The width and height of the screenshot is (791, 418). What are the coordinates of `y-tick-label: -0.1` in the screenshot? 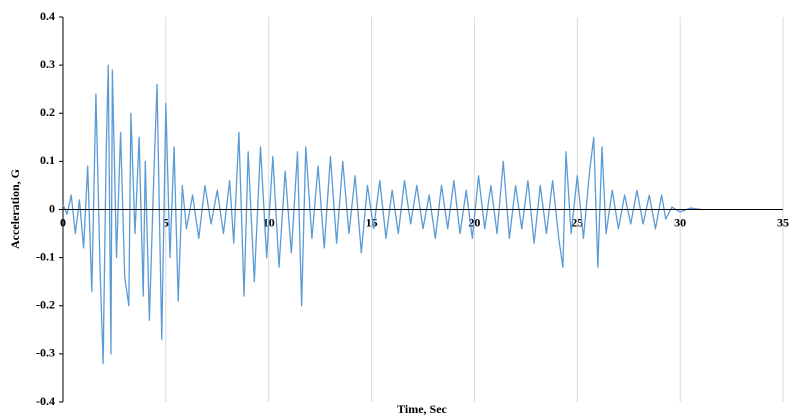 It's located at (45, 256).